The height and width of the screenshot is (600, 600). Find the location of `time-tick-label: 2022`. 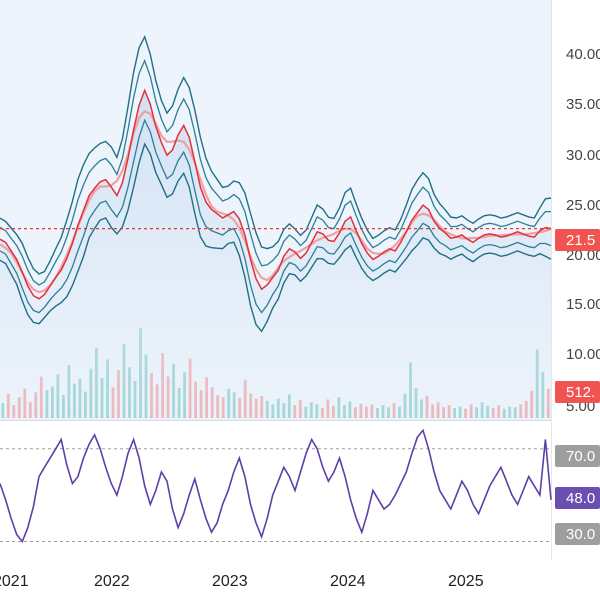

time-tick-label: 2022 is located at coordinates (112, 581).